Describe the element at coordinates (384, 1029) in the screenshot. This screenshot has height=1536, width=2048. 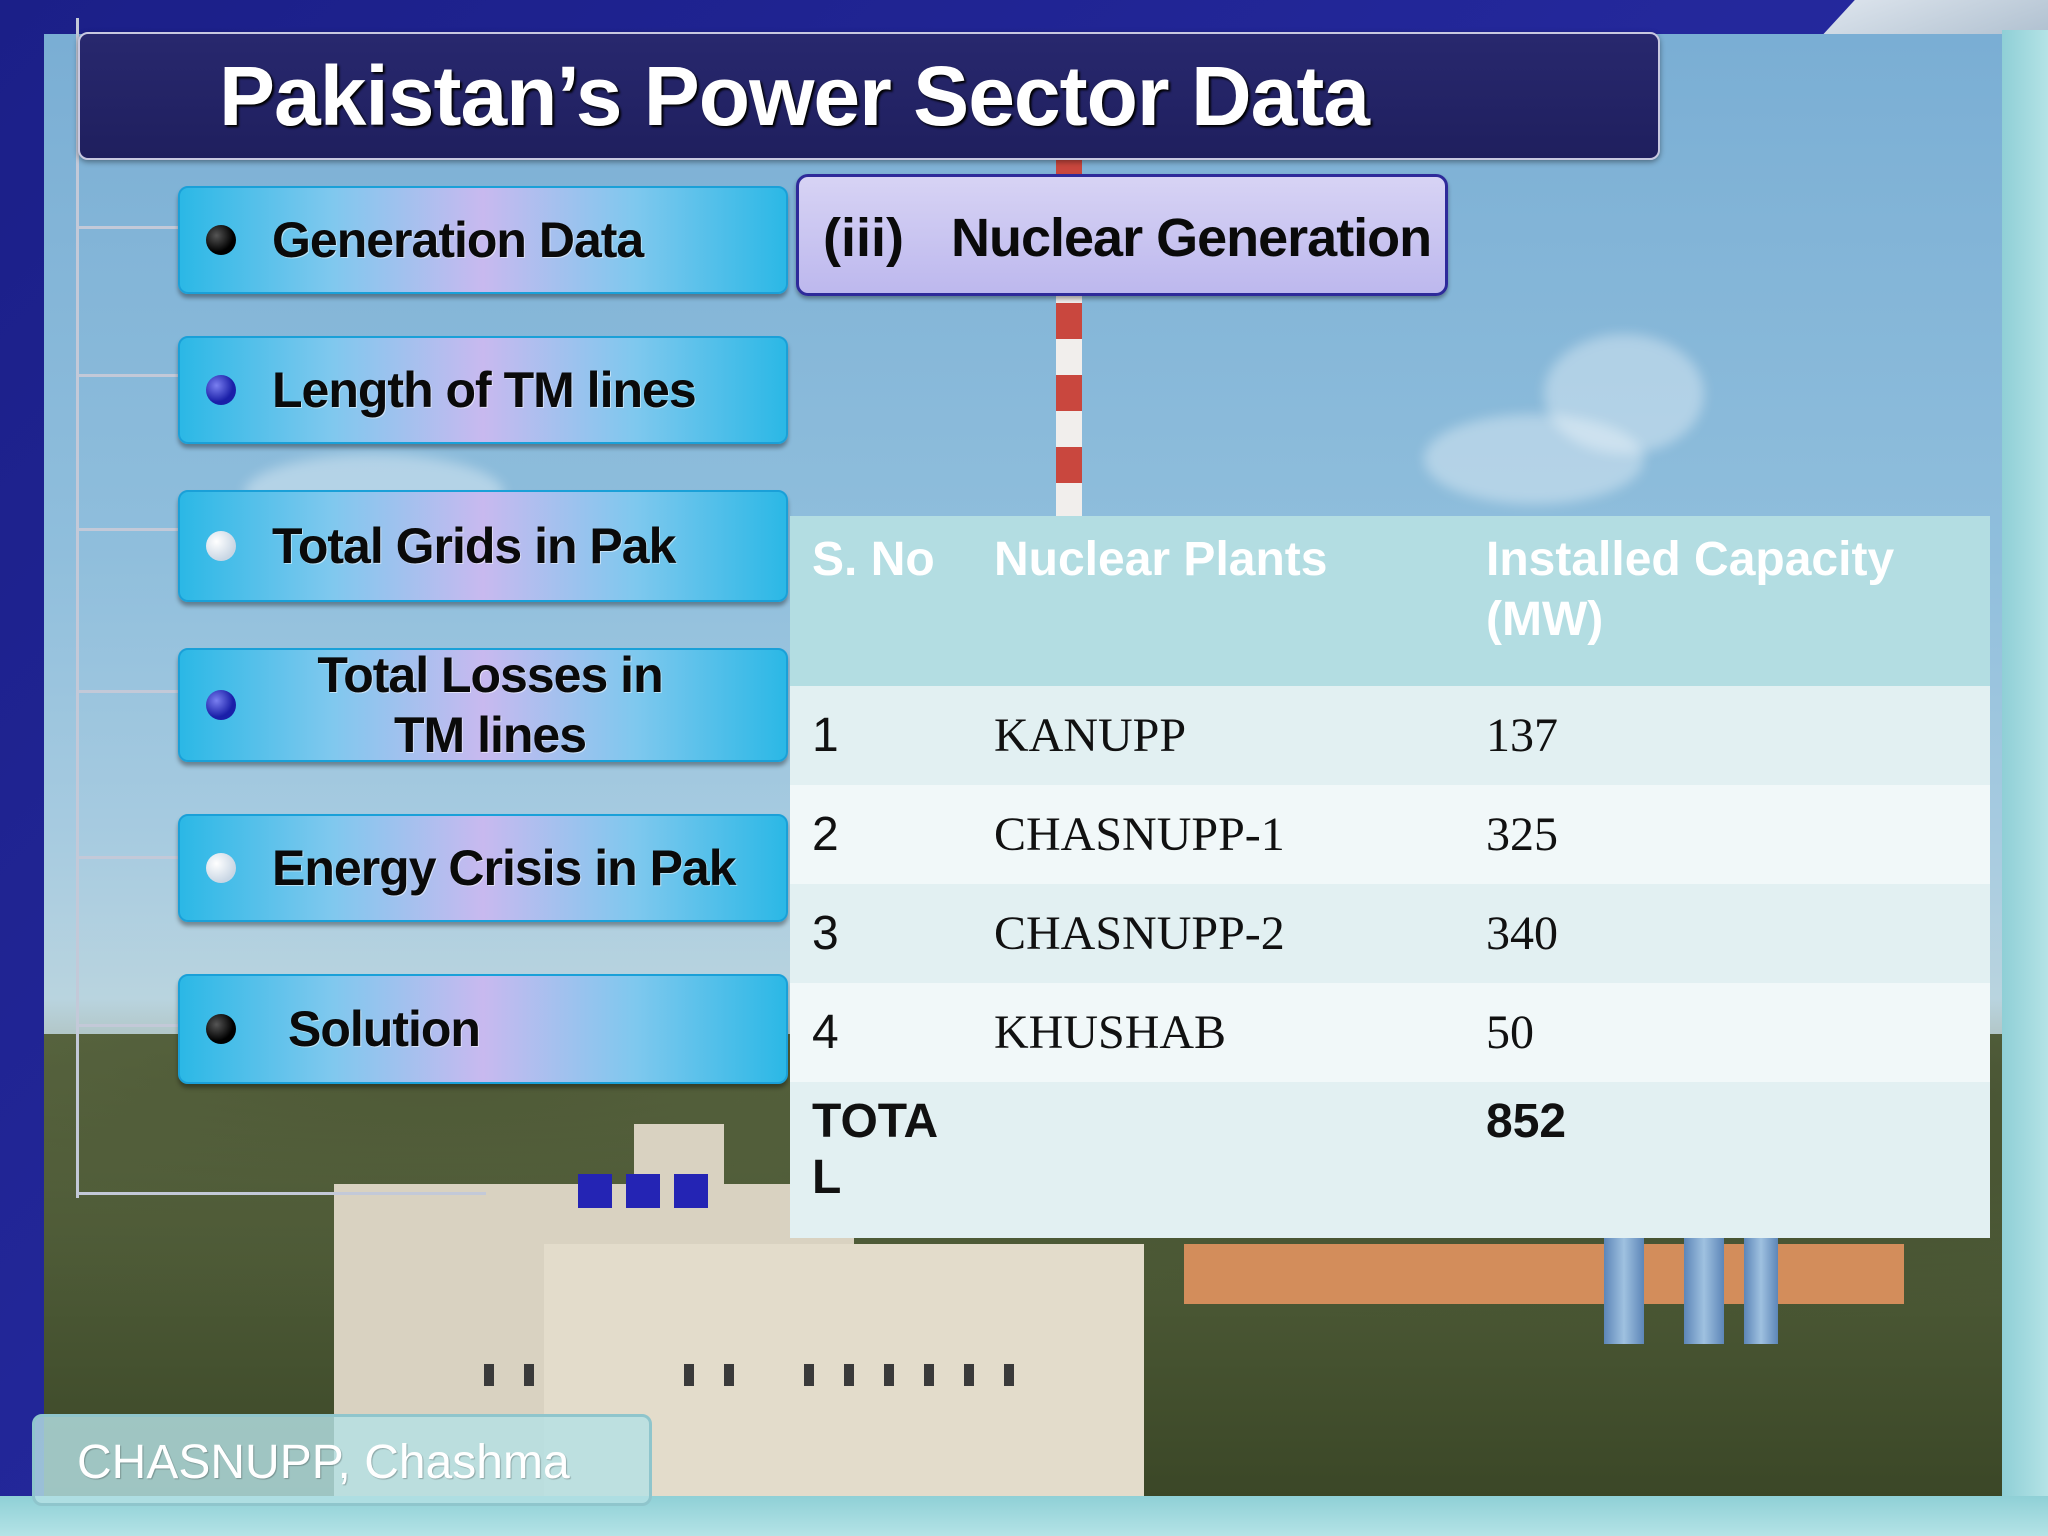
I see `menu-label: Solution` at that location.